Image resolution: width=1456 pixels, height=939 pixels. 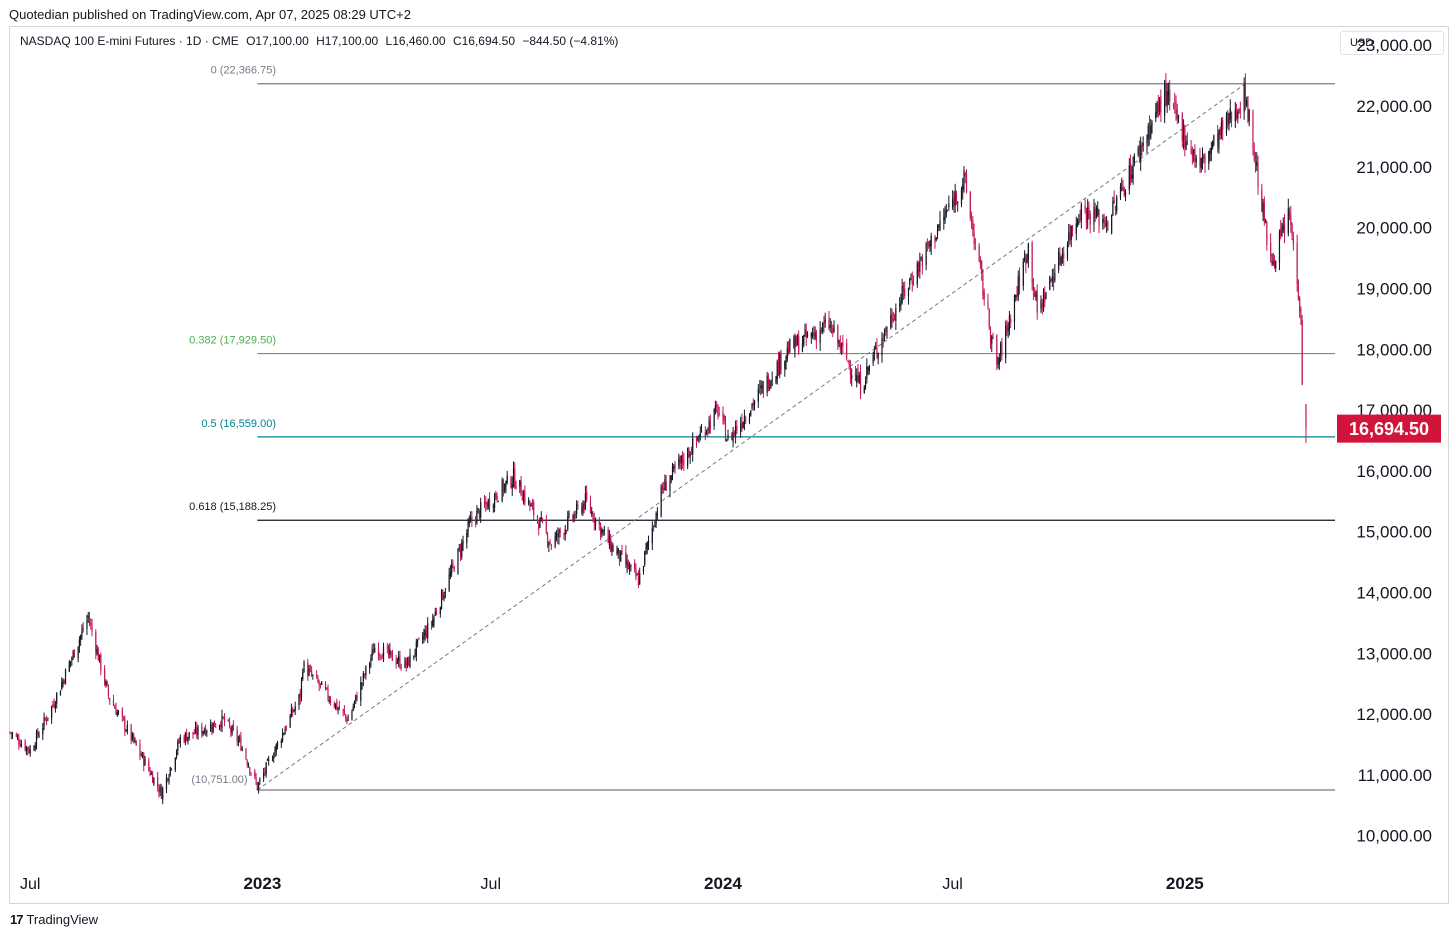 What do you see at coordinates (238, 424) in the screenshot?
I see `fib-label-0-5: 0.5 (16,559.00)` at bounding box center [238, 424].